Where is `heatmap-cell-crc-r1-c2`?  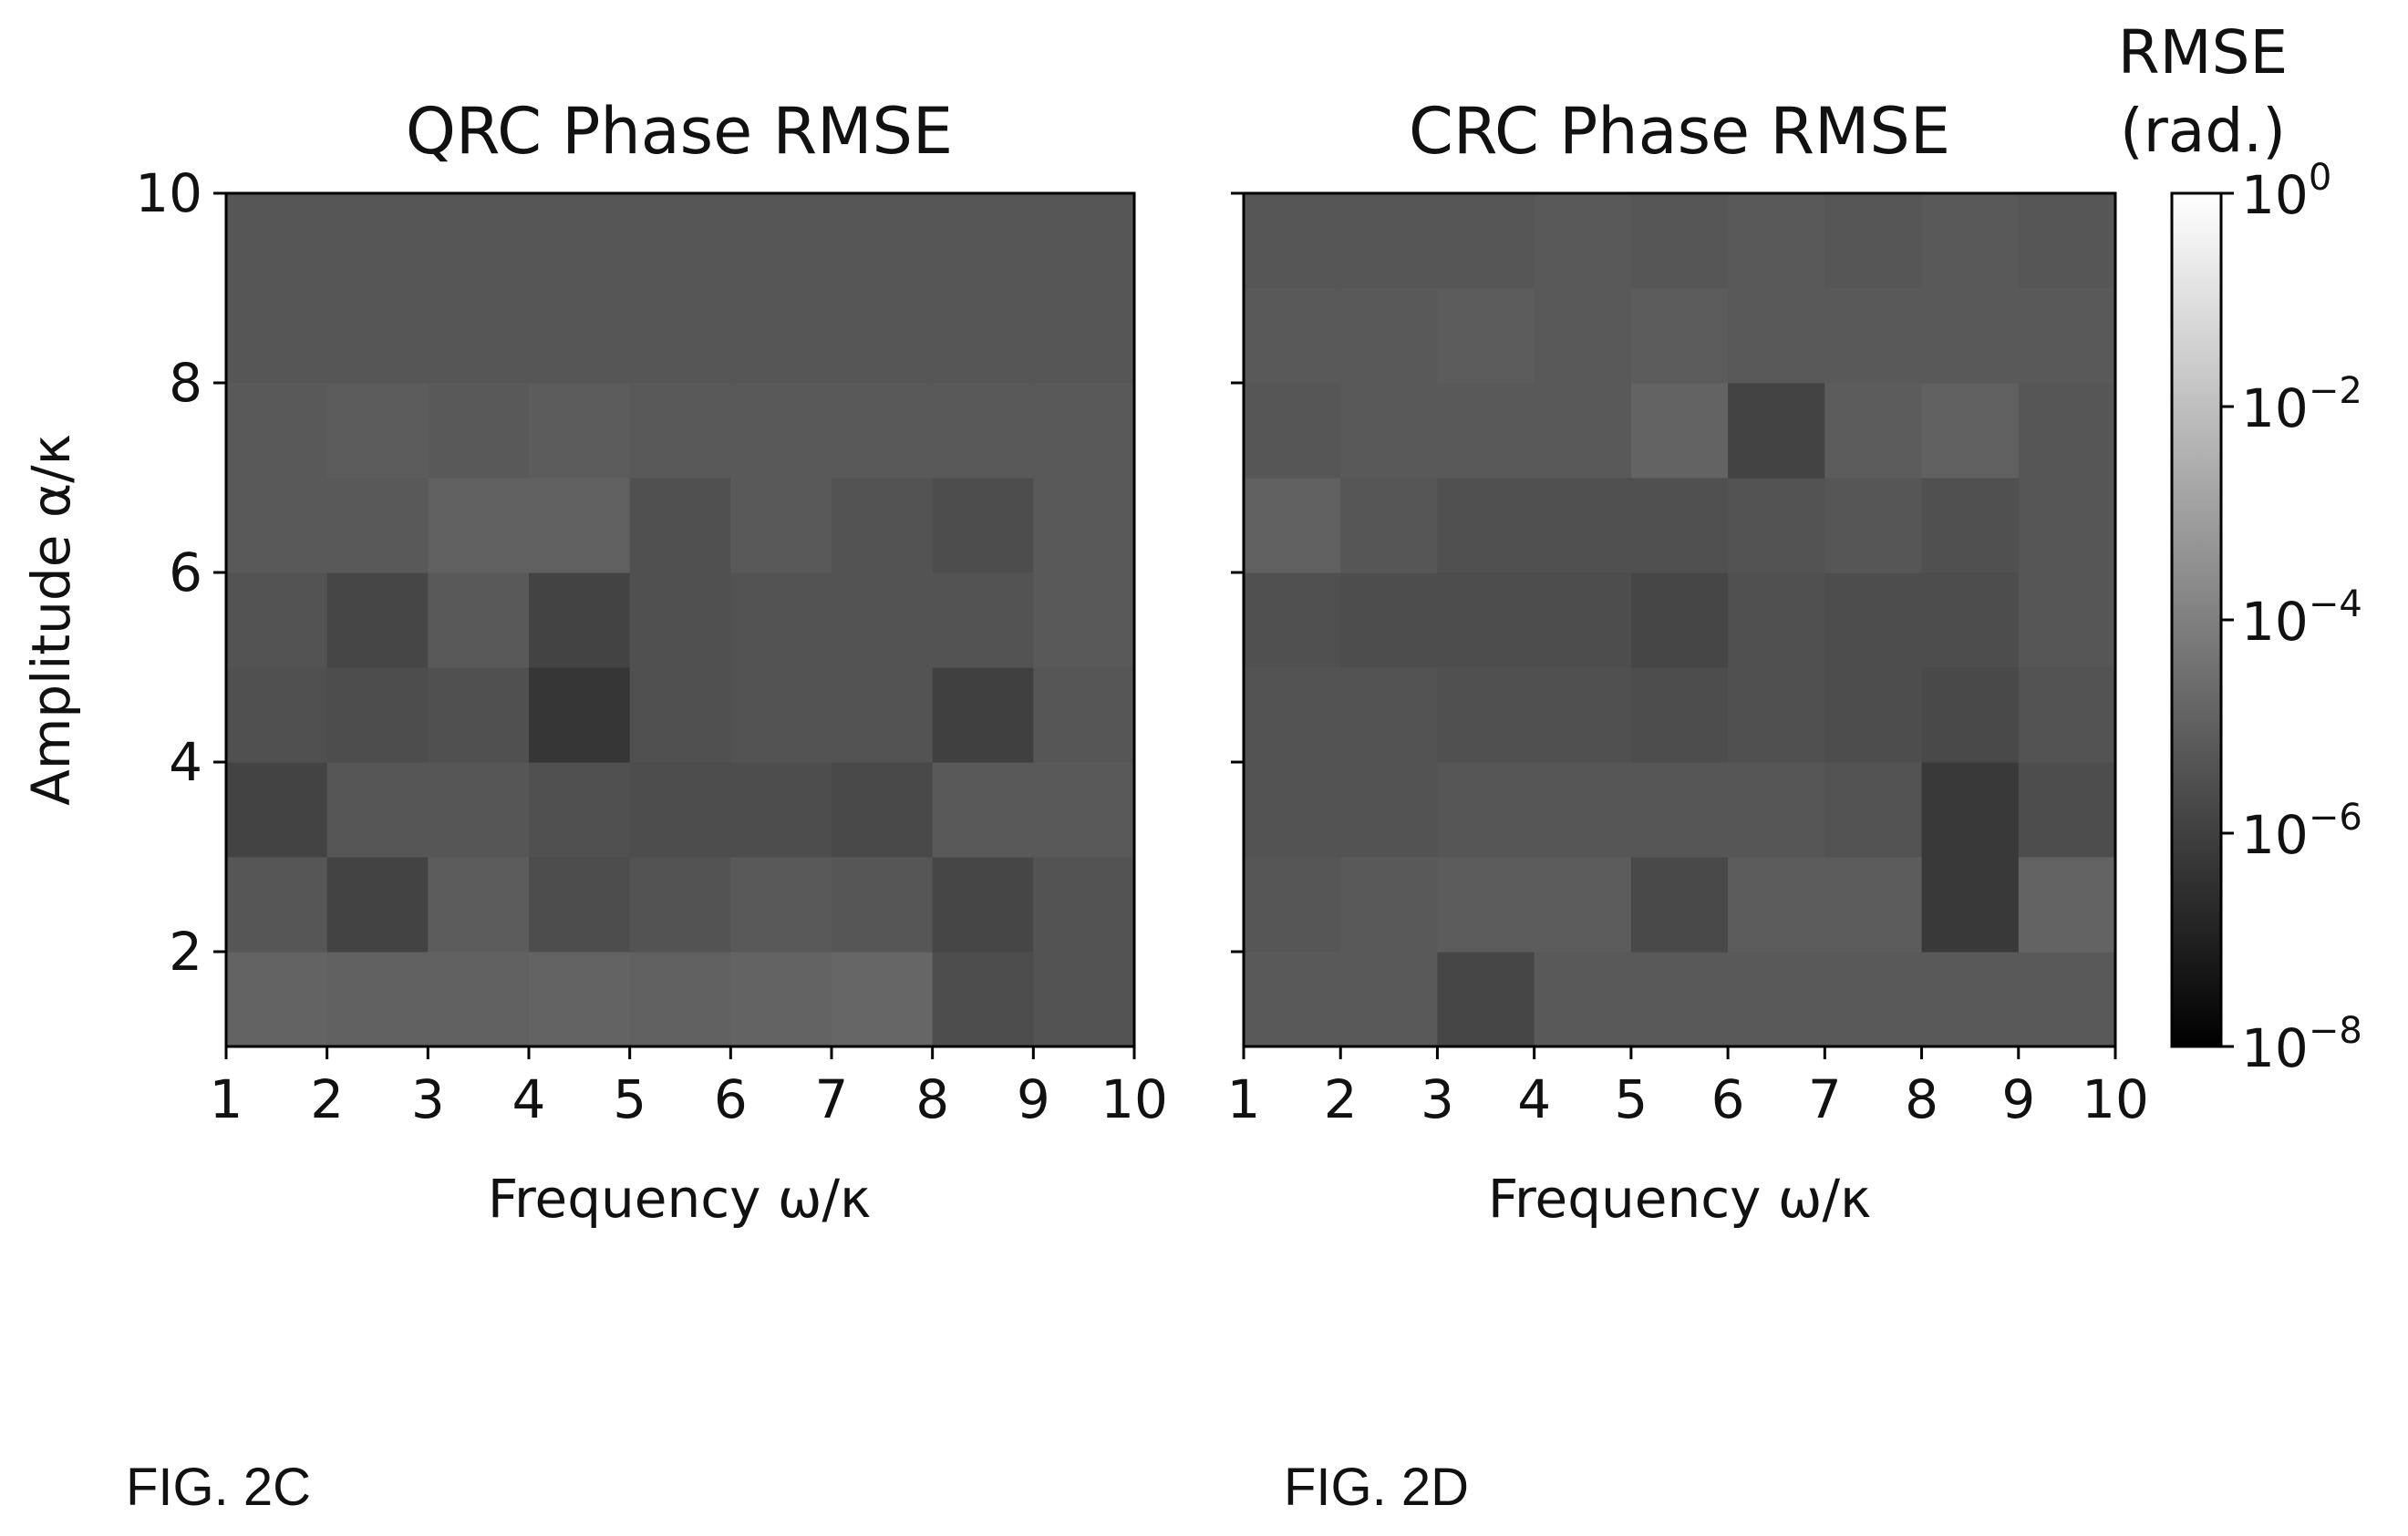 heatmap-cell-crc-r1-c2 is located at coordinates (1486, 905).